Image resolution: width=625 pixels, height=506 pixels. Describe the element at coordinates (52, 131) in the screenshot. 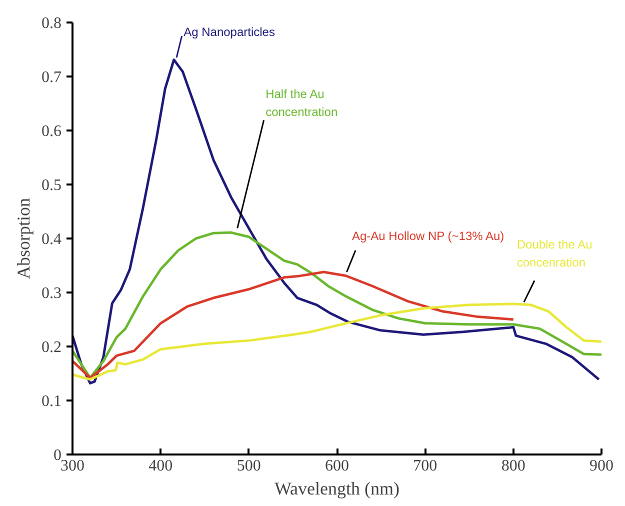

I see `y-tick-label: 0.6` at that location.